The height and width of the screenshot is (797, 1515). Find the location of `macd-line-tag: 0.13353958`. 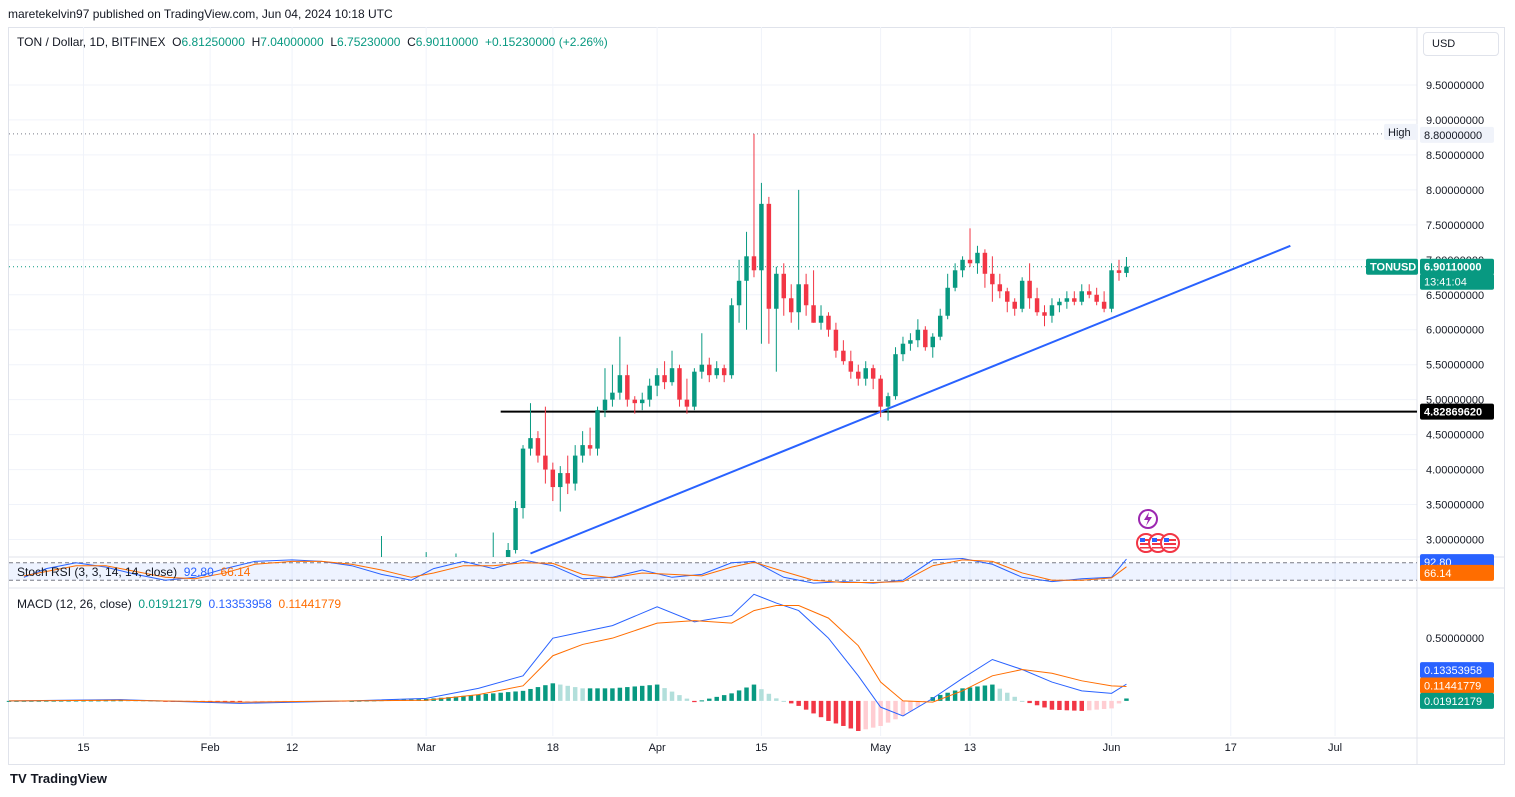

macd-line-tag: 0.13353958 is located at coordinates (1457, 670).